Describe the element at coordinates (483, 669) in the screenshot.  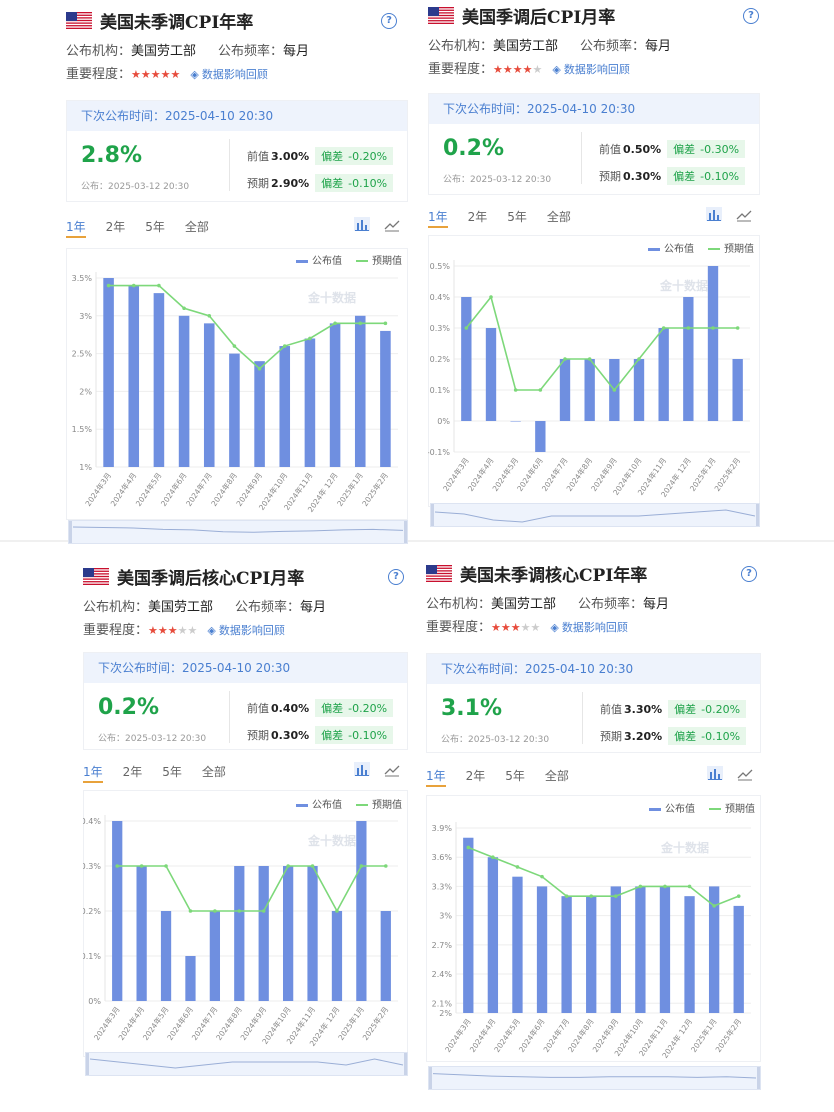
I see `next-release-label: 下次公布时间：` at that location.